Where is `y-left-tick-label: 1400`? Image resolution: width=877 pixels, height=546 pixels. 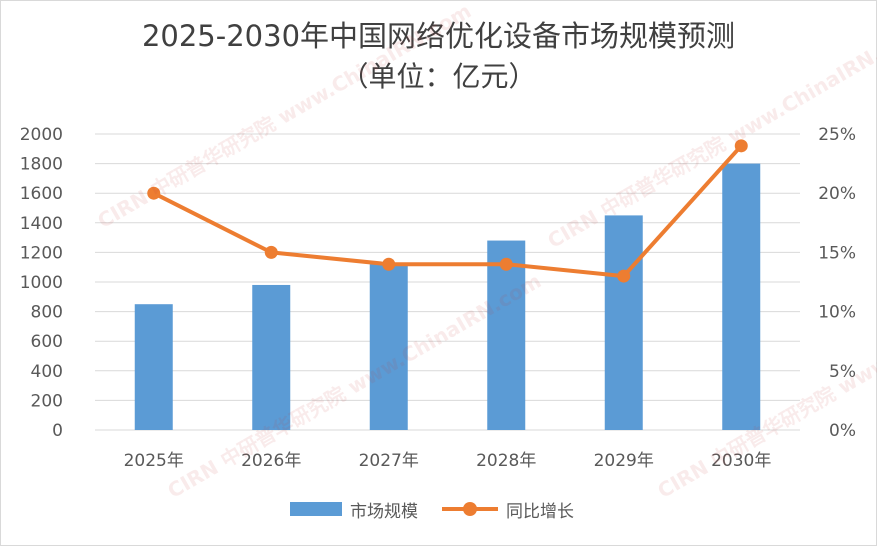
y-left-tick-label: 1400 is located at coordinates (41, 224).